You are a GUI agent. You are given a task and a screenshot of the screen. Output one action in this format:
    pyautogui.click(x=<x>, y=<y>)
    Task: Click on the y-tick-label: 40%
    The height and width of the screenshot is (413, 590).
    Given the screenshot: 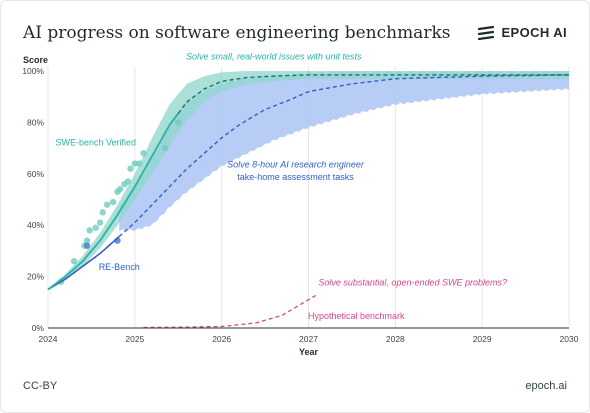 What is the action you would take?
    pyautogui.click(x=35, y=225)
    